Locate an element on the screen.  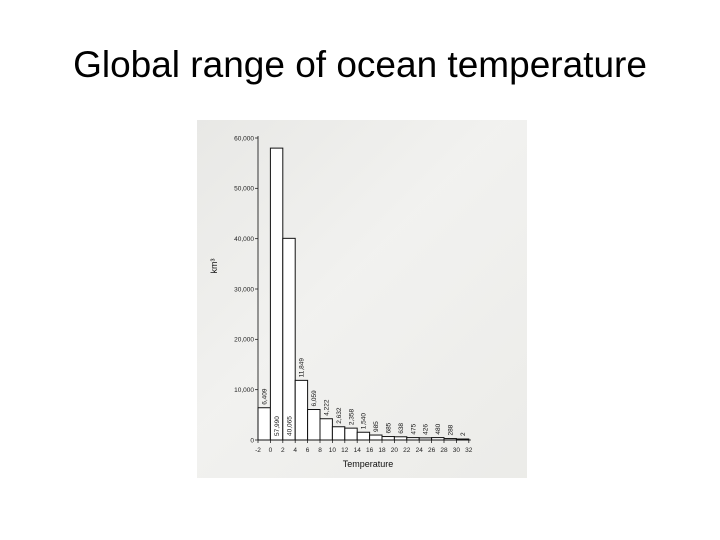
y-tick-label: 60,000 is located at coordinates (244, 138).